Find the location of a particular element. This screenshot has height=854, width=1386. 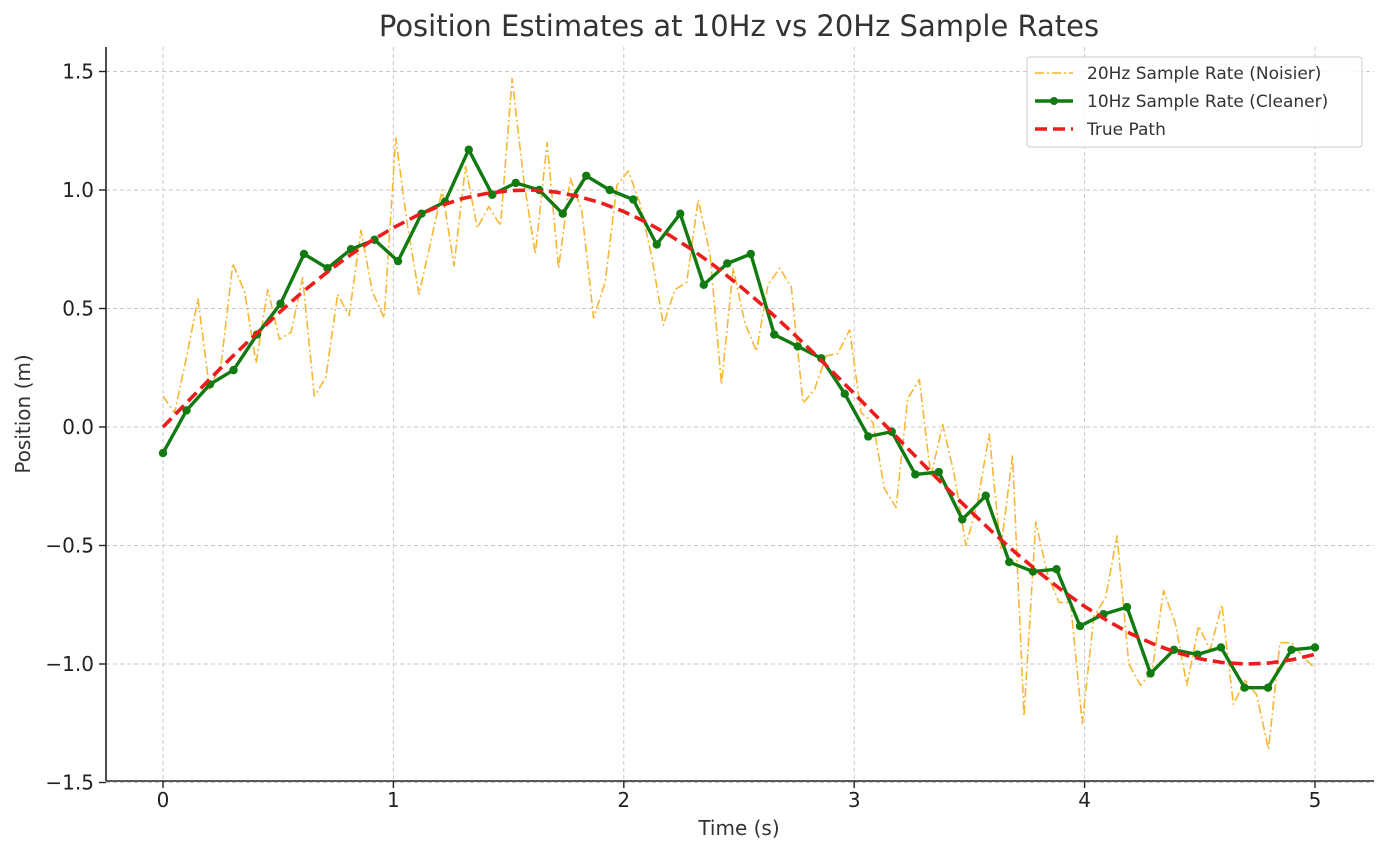

x-tick-label: 1 is located at coordinates (393, 800).